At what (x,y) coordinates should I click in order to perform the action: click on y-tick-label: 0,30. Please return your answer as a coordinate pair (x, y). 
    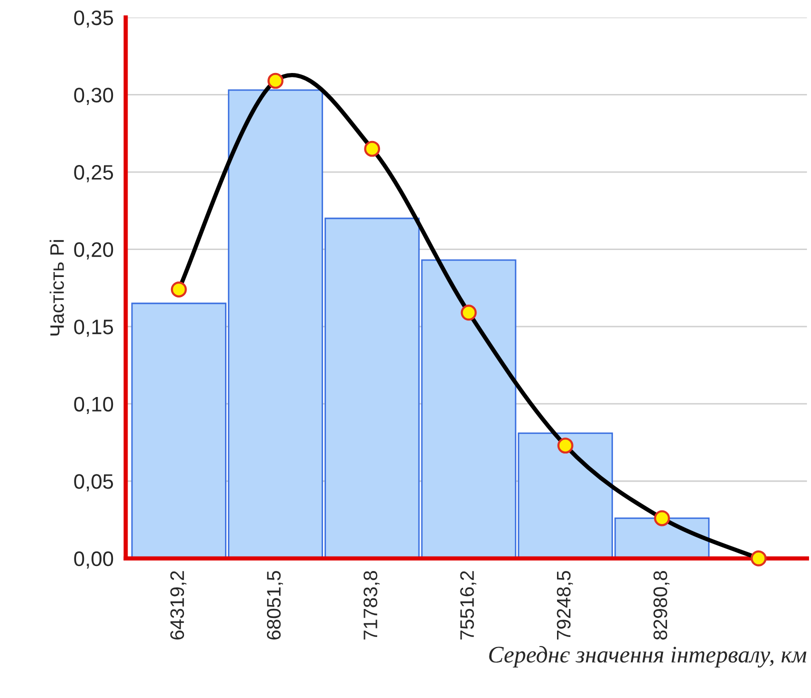
    Looking at the image, I should click on (94, 96).